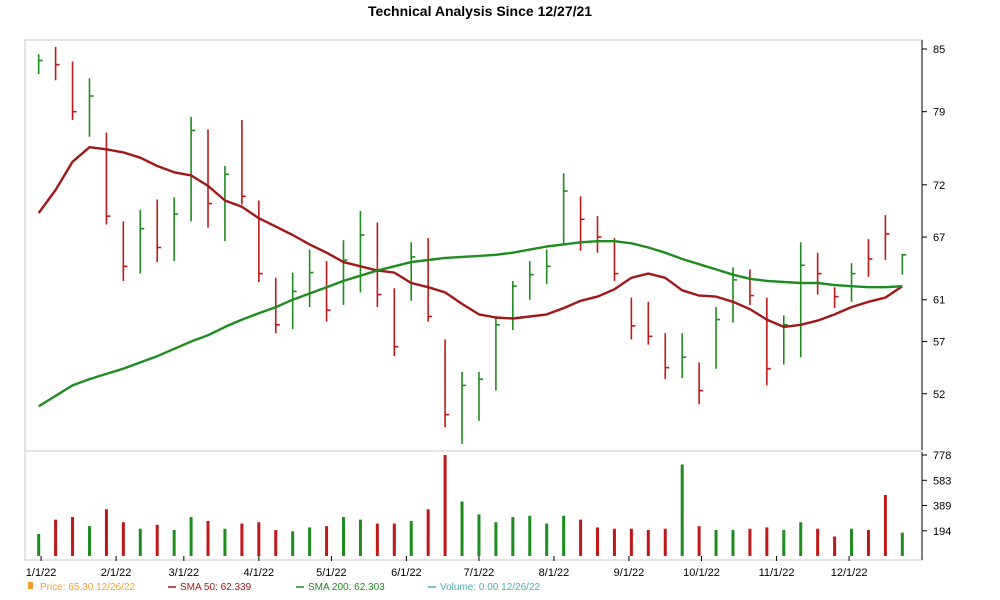 The image size is (1000, 600). What do you see at coordinates (116, 573) in the screenshot?
I see `x-tick-label: 2/1/22` at bounding box center [116, 573].